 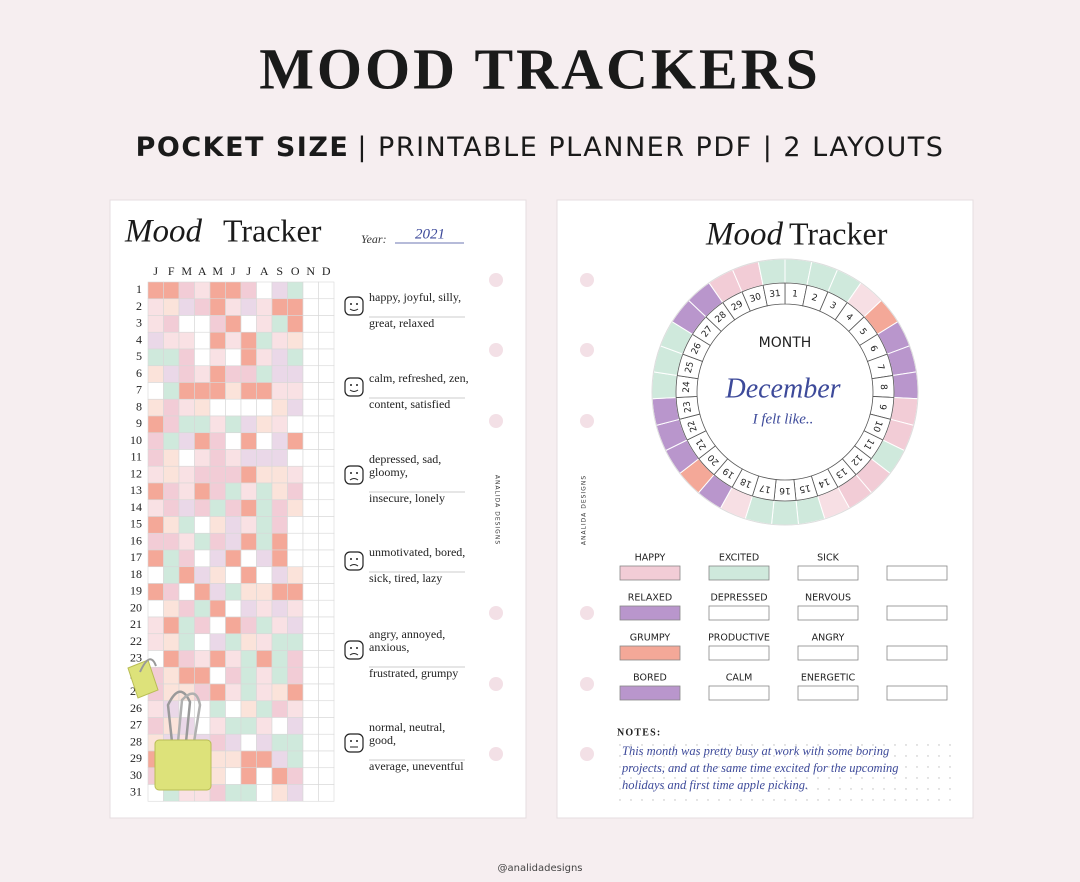 What do you see at coordinates (883, 387) in the screenshot?
I see `wheel-day: 8` at bounding box center [883, 387].